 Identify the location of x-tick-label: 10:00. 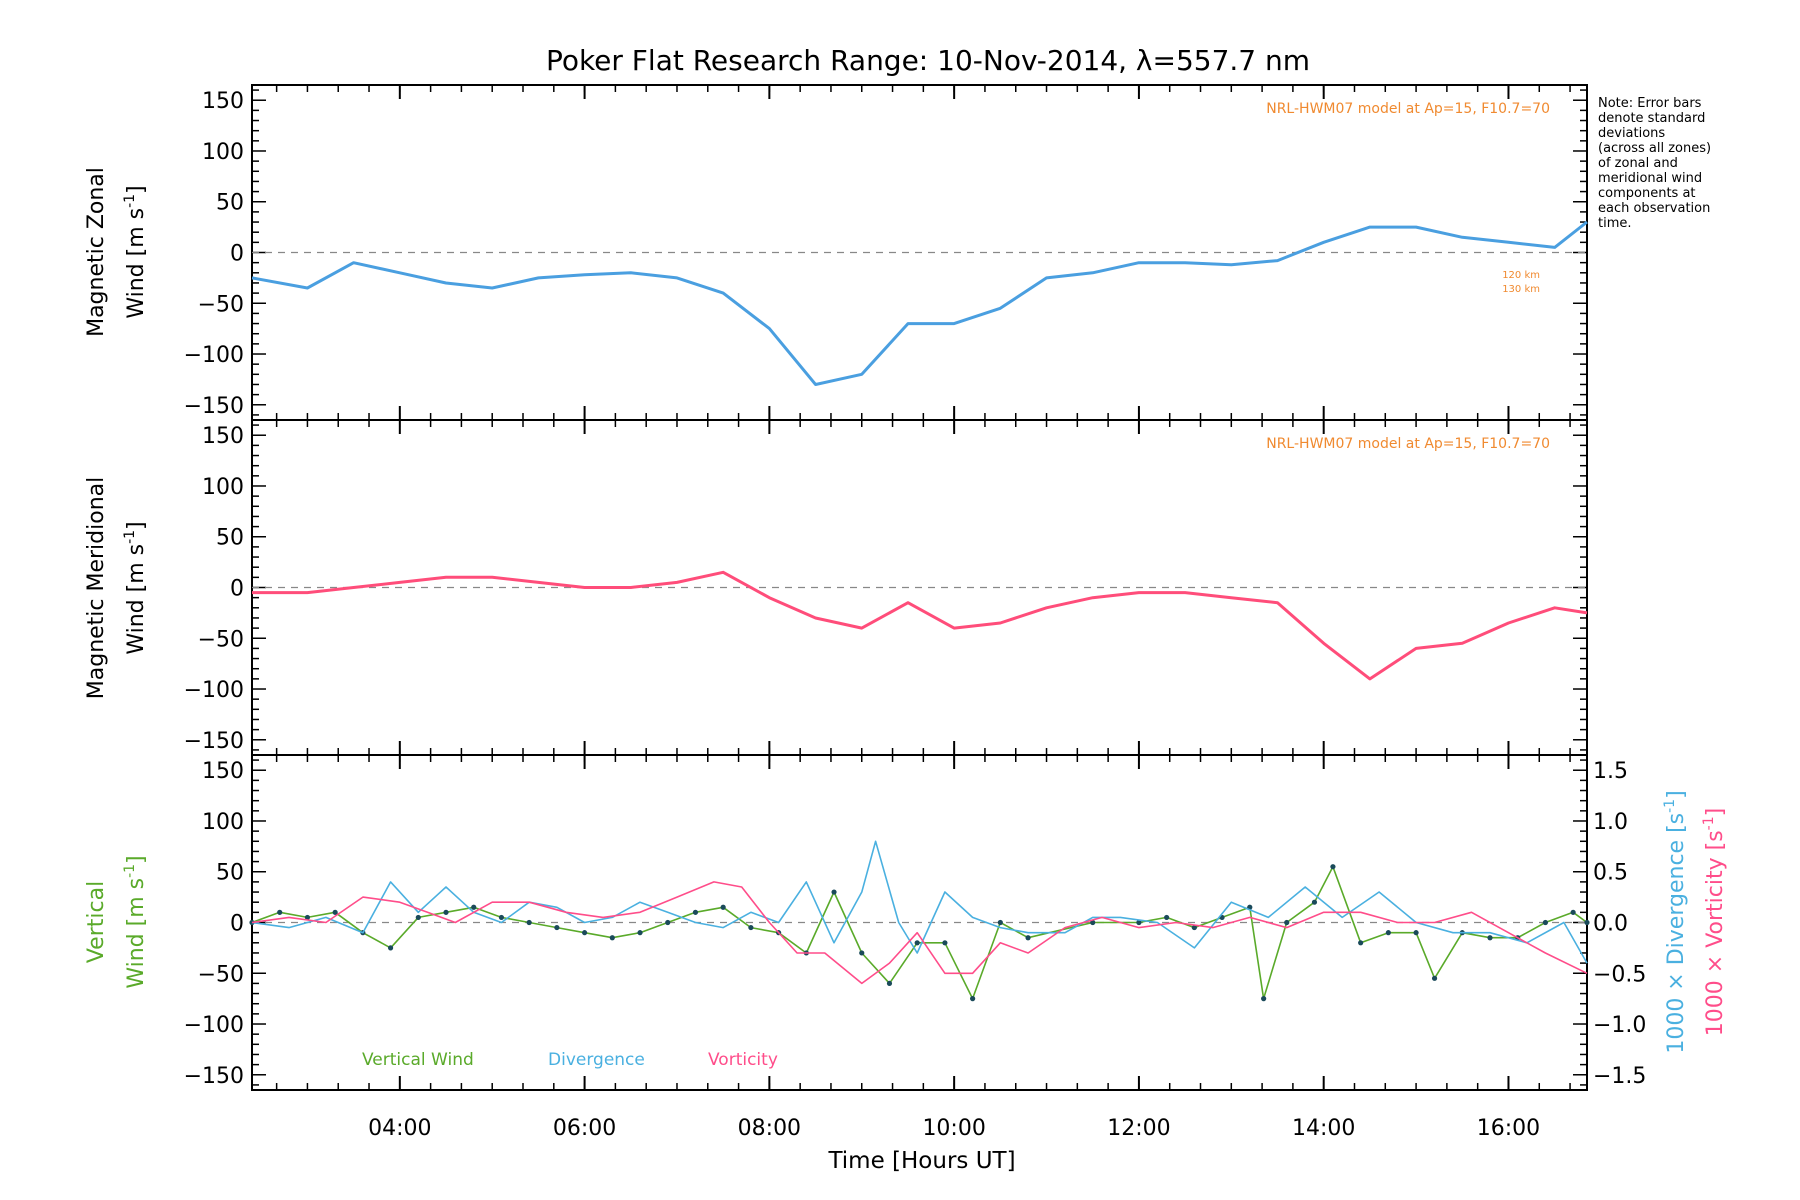
(953, 1128).